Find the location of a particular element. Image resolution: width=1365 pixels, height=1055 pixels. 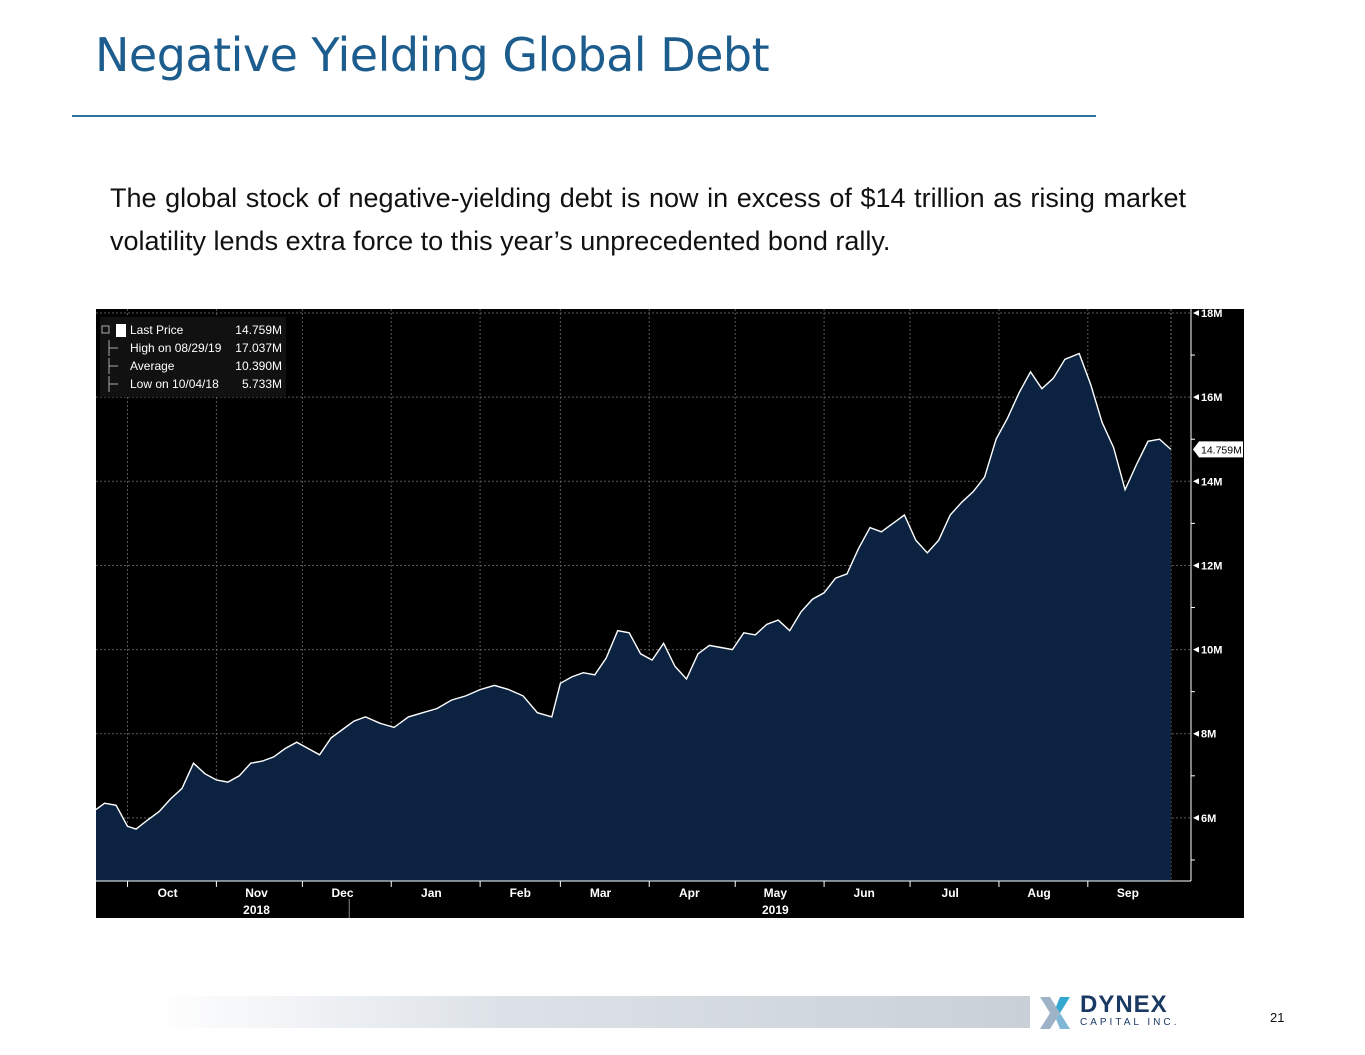

x-tick-label: Sep is located at coordinates (1128, 893).